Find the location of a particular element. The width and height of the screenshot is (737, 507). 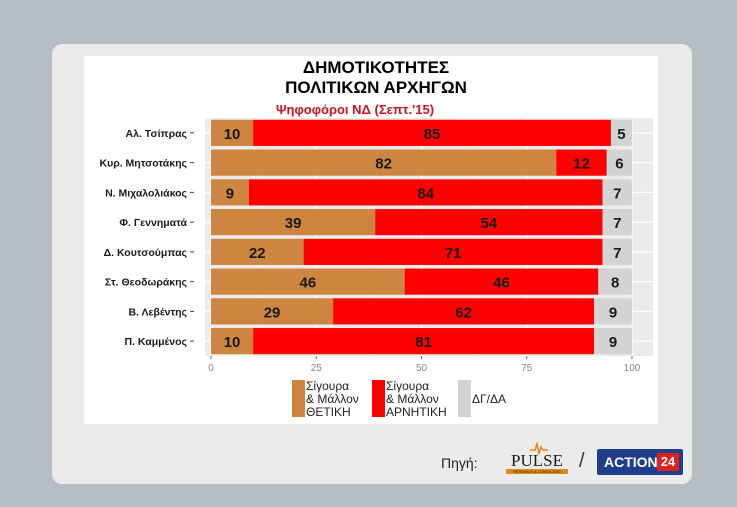

data-label: 8 is located at coordinates (615, 283).